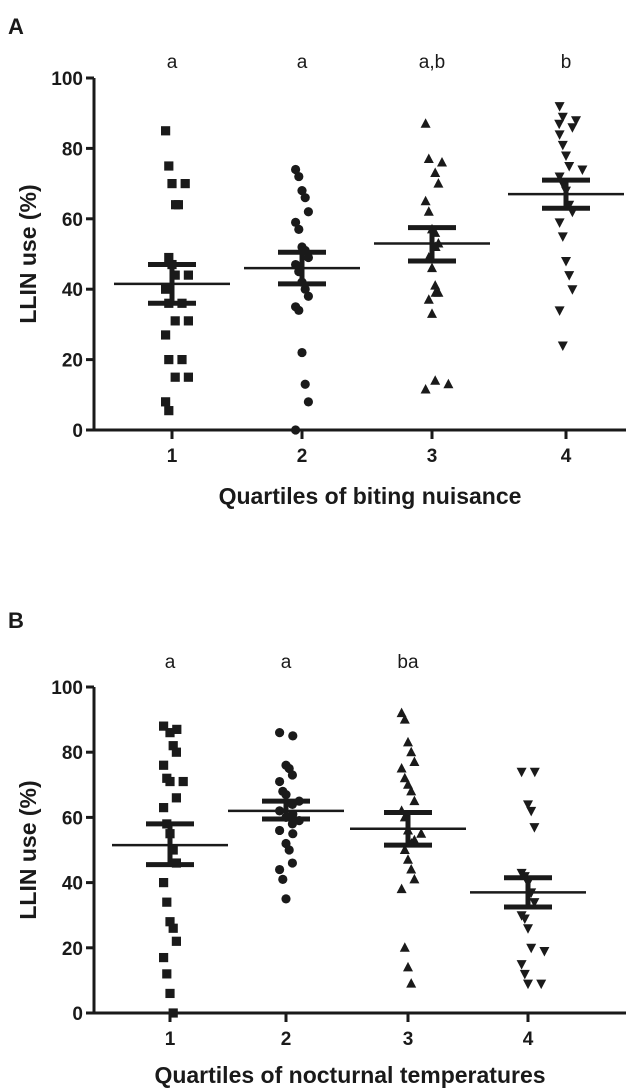 This screenshot has height=1088, width=629. What do you see at coordinates (528, 1039) in the screenshot?
I see `x-tick-label: 4` at bounding box center [528, 1039].